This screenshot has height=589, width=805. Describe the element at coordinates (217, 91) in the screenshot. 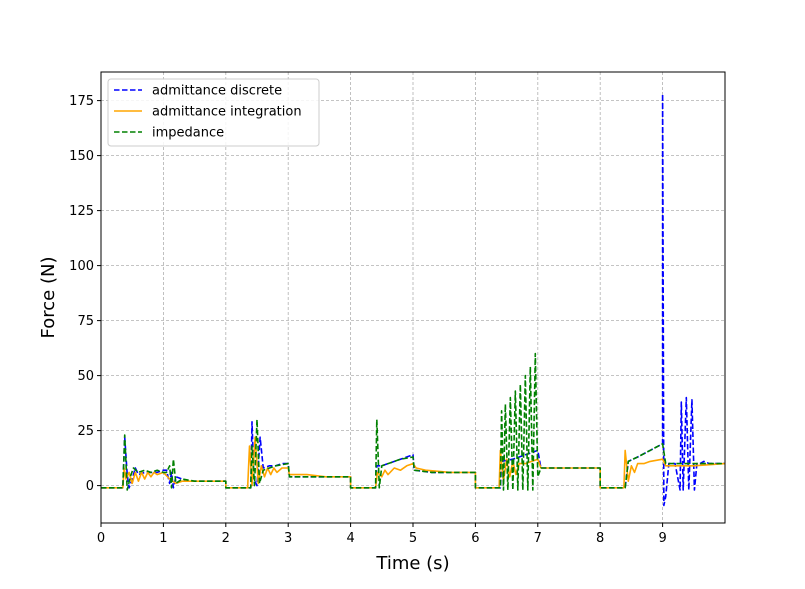

I see `legend-label-0: admittance discrete` at that location.